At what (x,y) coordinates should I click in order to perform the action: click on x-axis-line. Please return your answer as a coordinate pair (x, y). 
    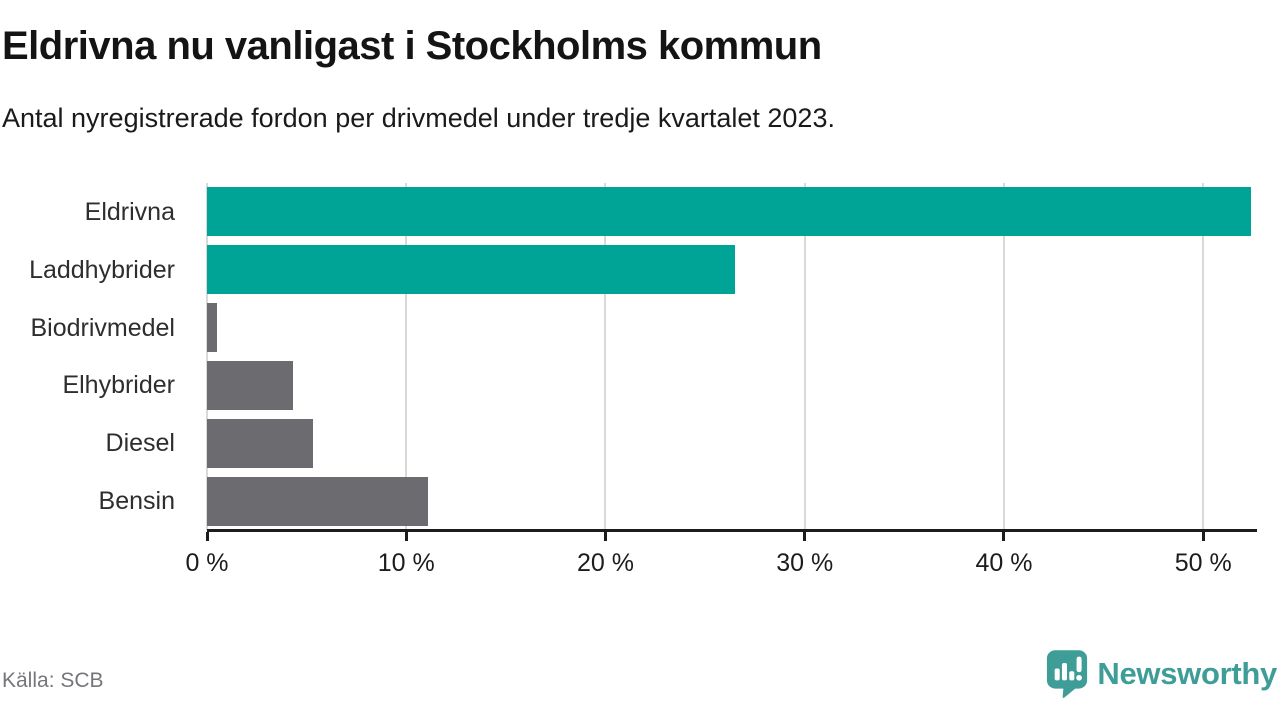
    Looking at the image, I should click on (732, 530).